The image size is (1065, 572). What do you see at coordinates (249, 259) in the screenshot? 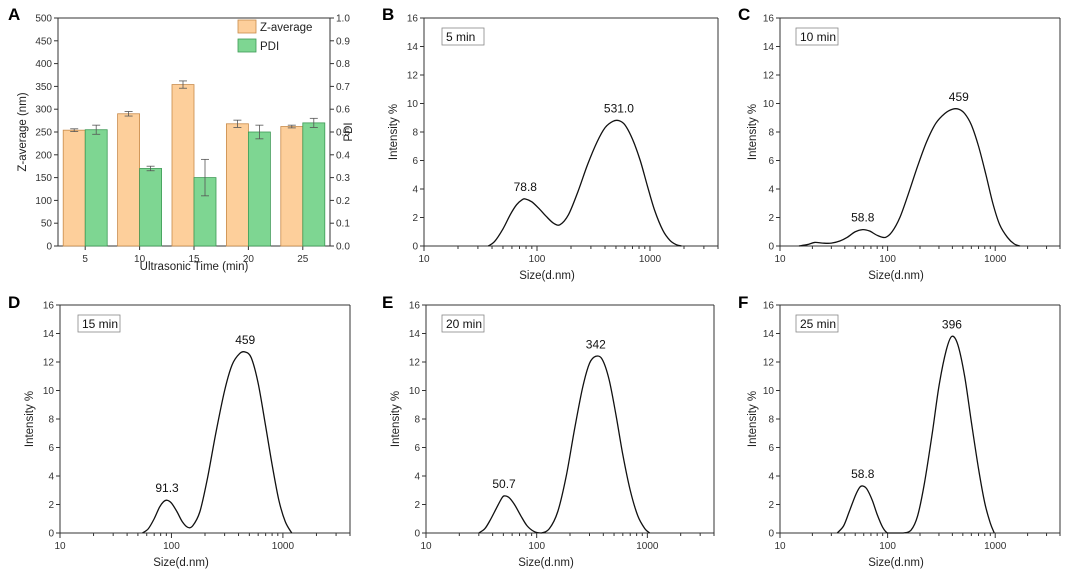
I see `x-tick-label: 20` at bounding box center [249, 259].